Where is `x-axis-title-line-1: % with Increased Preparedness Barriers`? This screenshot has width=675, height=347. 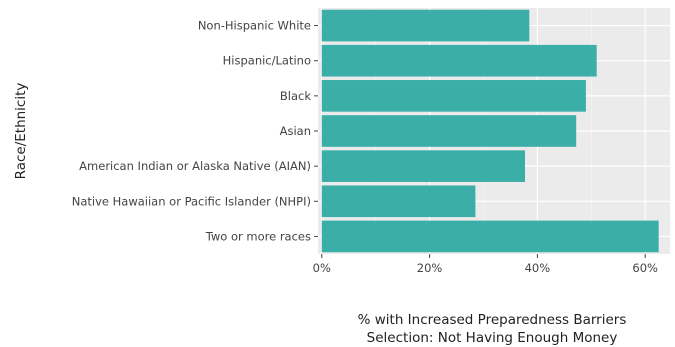 x-axis-title-line-1: % with Increased Preparedness Barriers is located at coordinates (492, 320).